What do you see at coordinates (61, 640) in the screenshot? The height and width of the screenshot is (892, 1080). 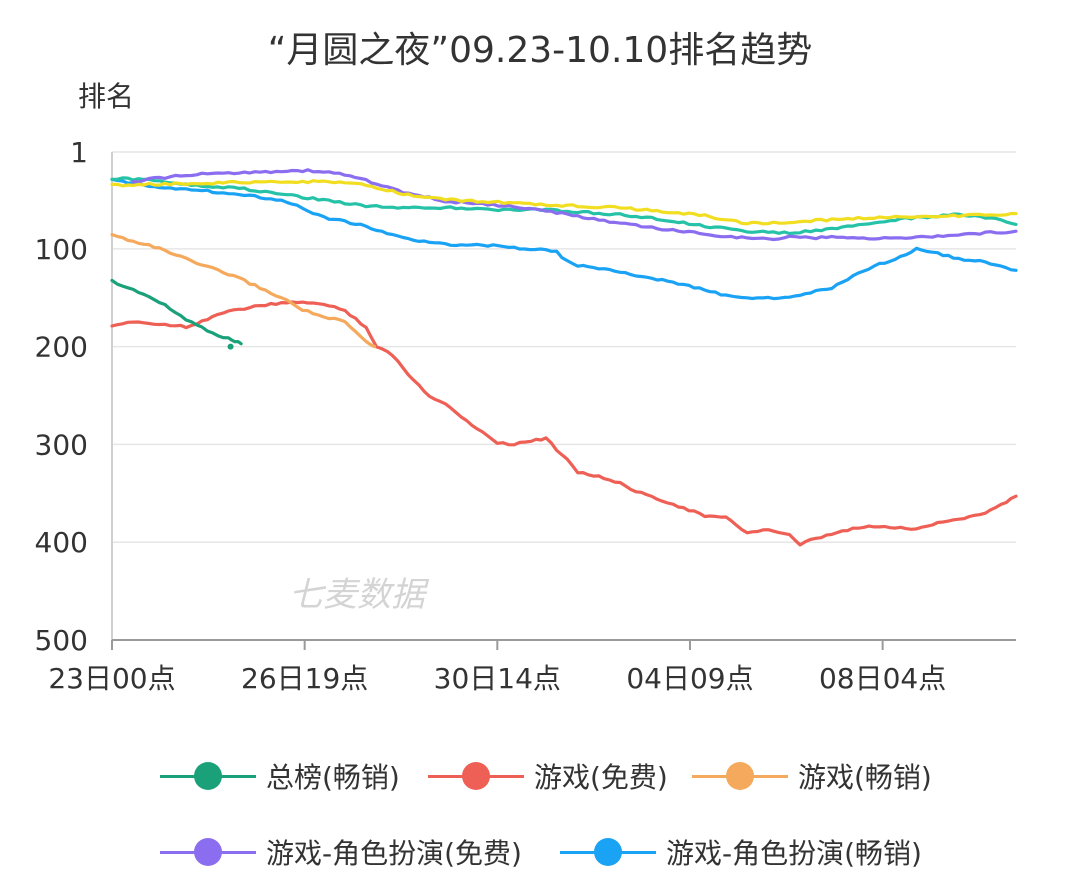 I see `y-tick-label-5: 500` at bounding box center [61, 640].